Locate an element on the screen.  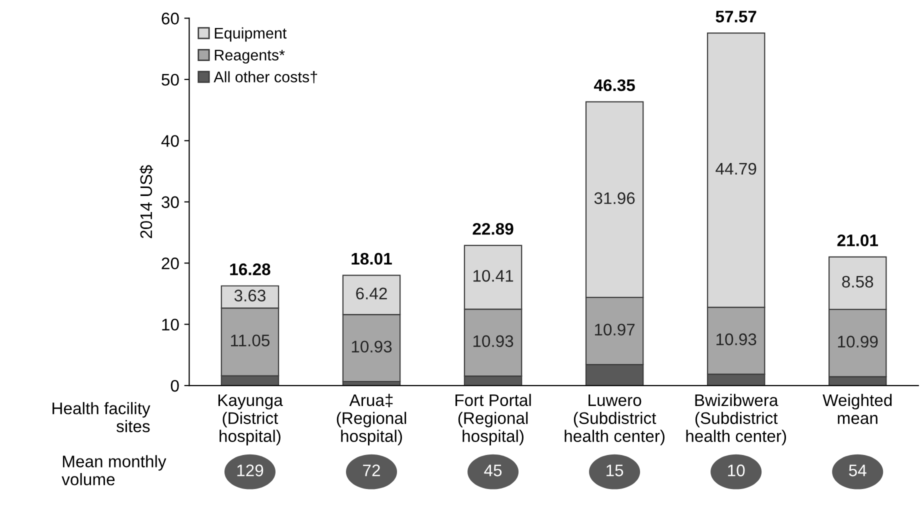
data-label: 10.97 is located at coordinates (614, 330).